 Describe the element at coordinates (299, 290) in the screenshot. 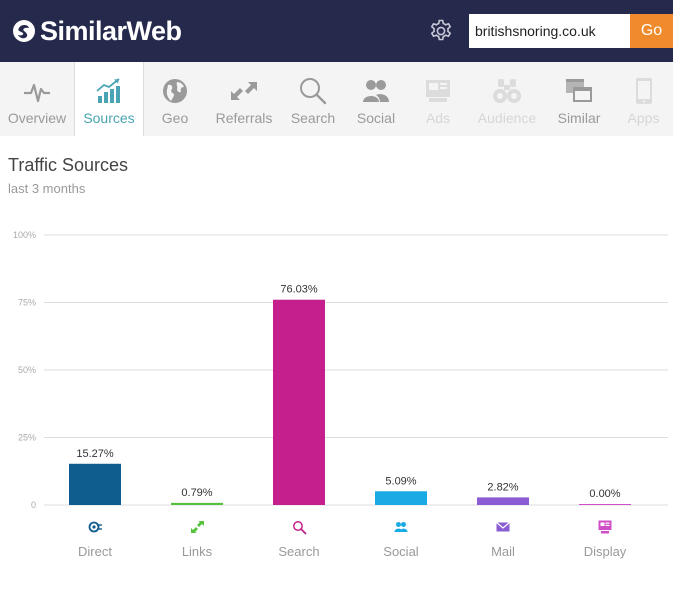

I see `data-label: 76.03%` at that location.